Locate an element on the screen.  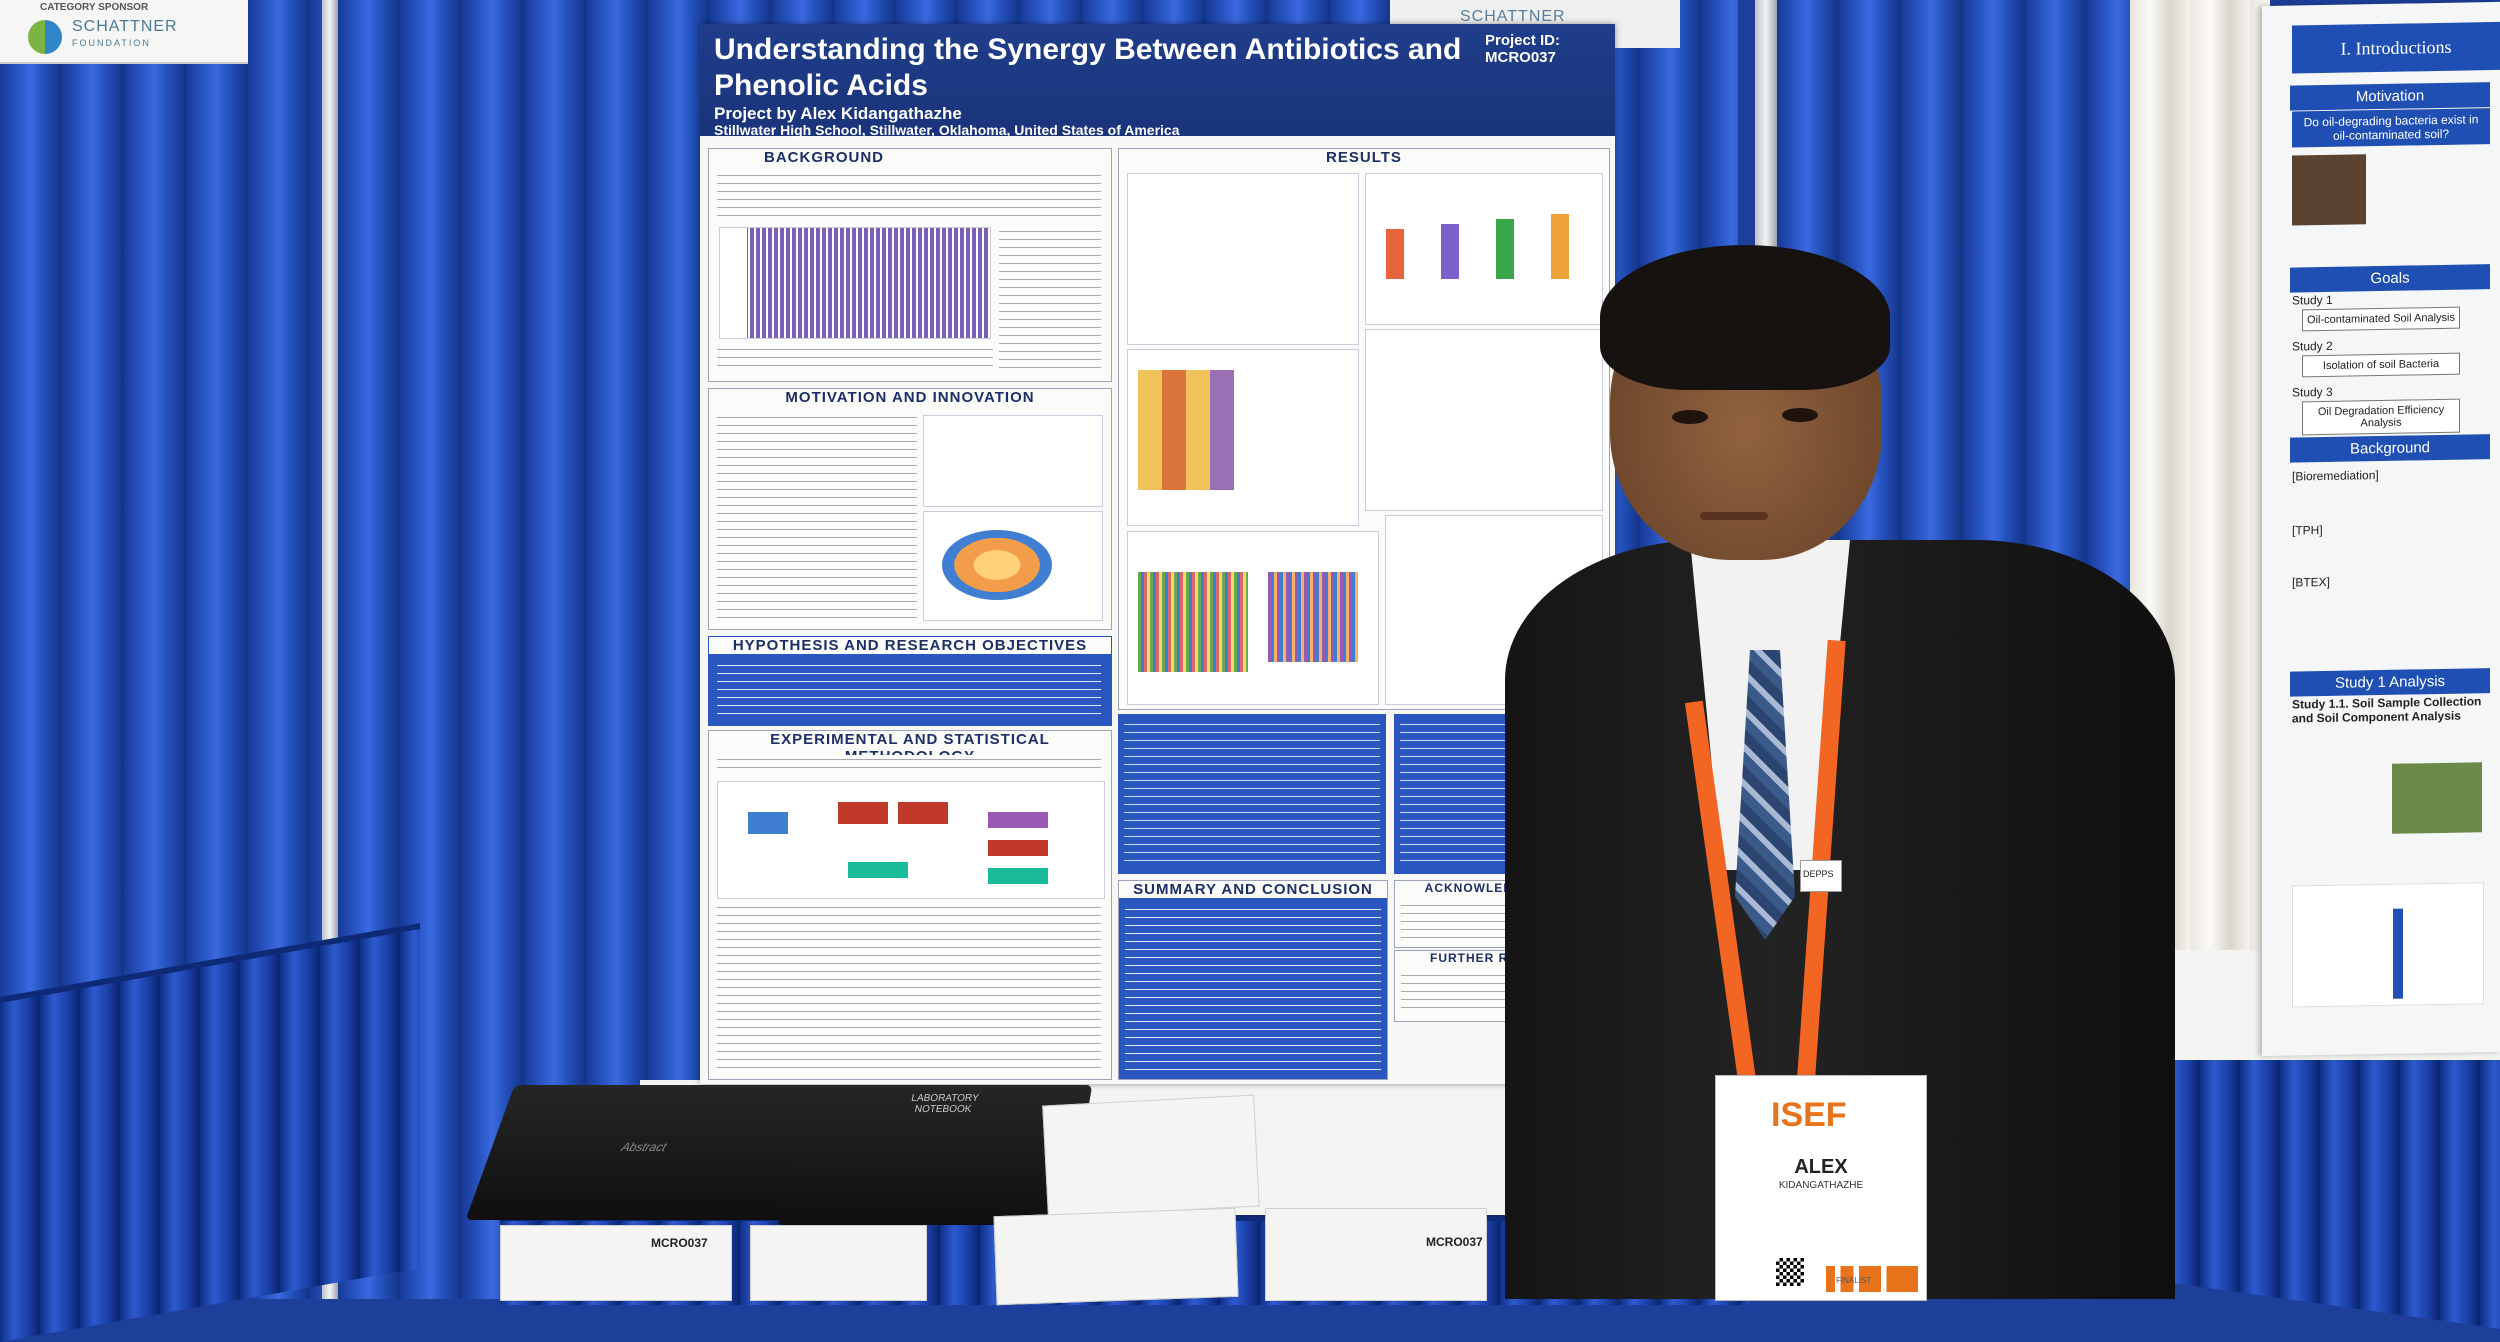
qr-code-icon is located at coordinates (1790, 1272).